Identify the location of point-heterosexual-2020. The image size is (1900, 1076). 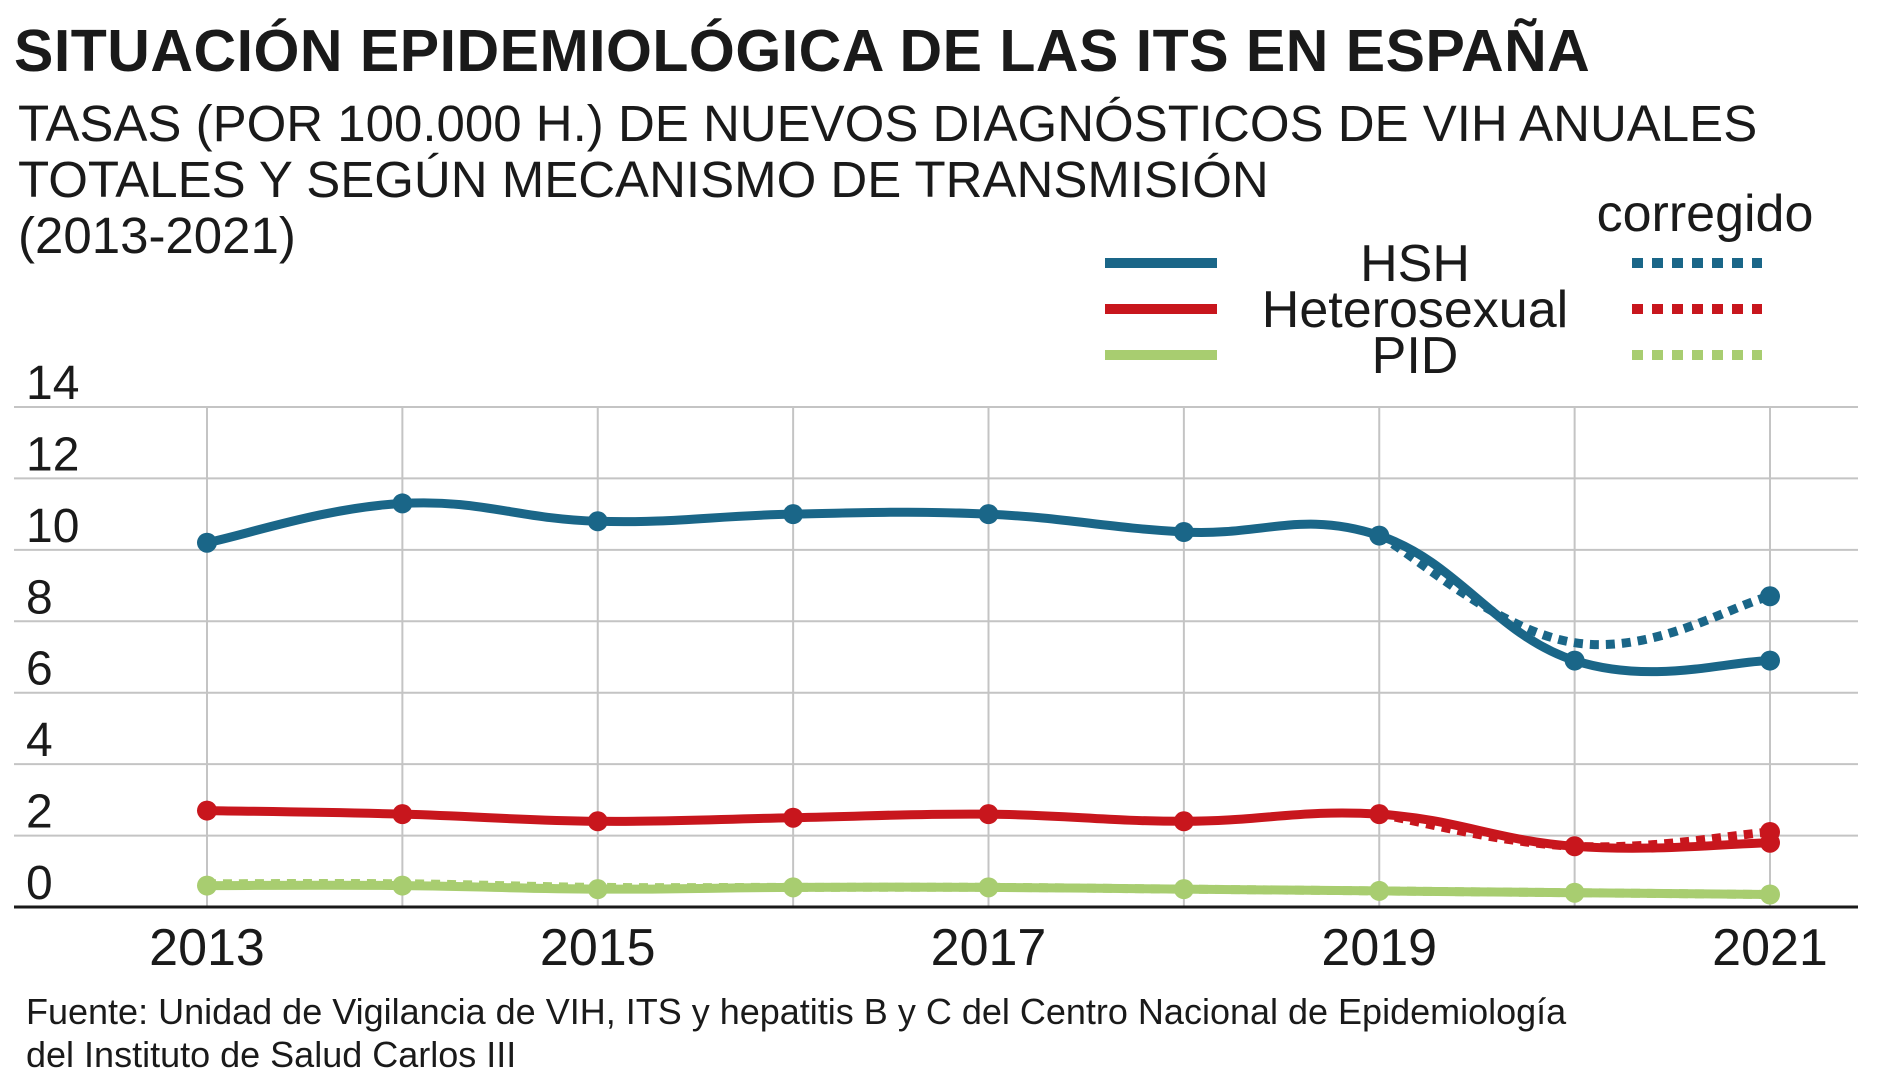
(1574, 846).